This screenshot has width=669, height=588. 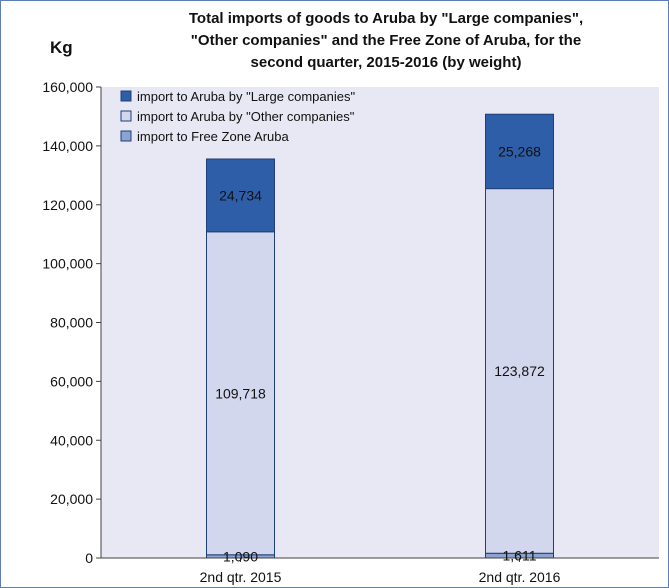 I want to click on y-tick-label: 40,000, so click(x=71, y=440).